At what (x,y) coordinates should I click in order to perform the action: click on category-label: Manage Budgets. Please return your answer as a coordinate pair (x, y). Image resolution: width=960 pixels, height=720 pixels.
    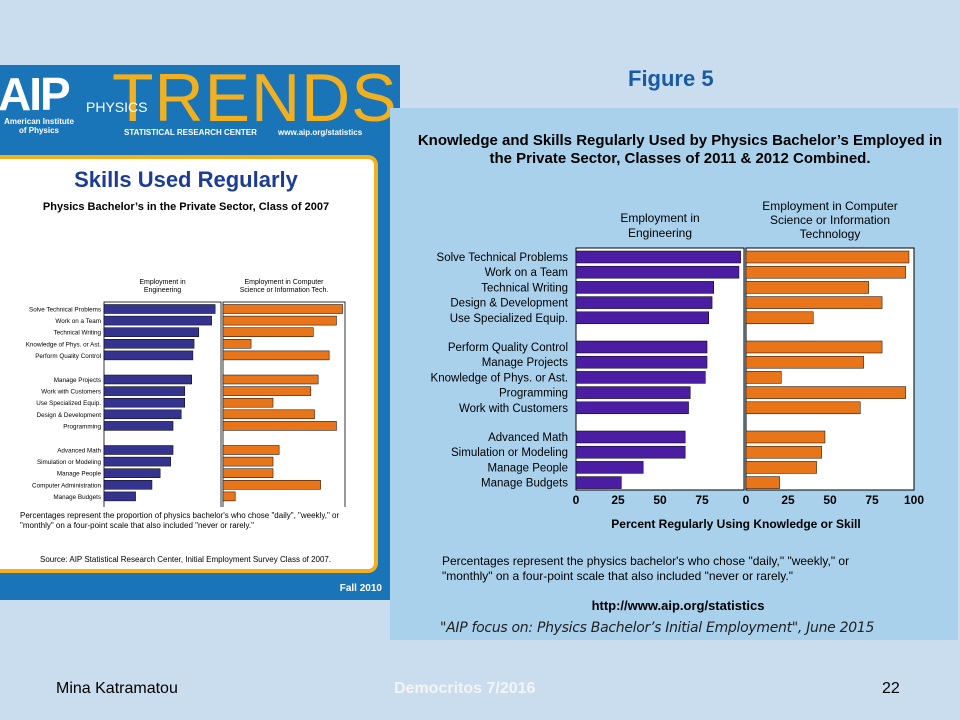
    Looking at the image, I should click on (77, 497).